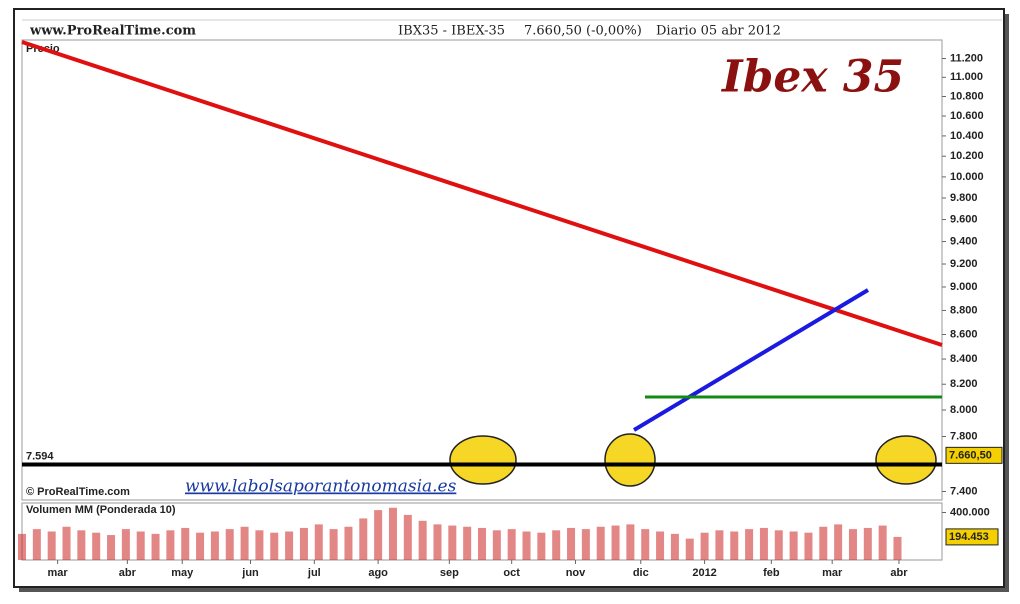 This screenshot has width=1020, height=604. What do you see at coordinates (970, 455) in the screenshot?
I see `last-price-label: 7.660,50` at bounding box center [970, 455].